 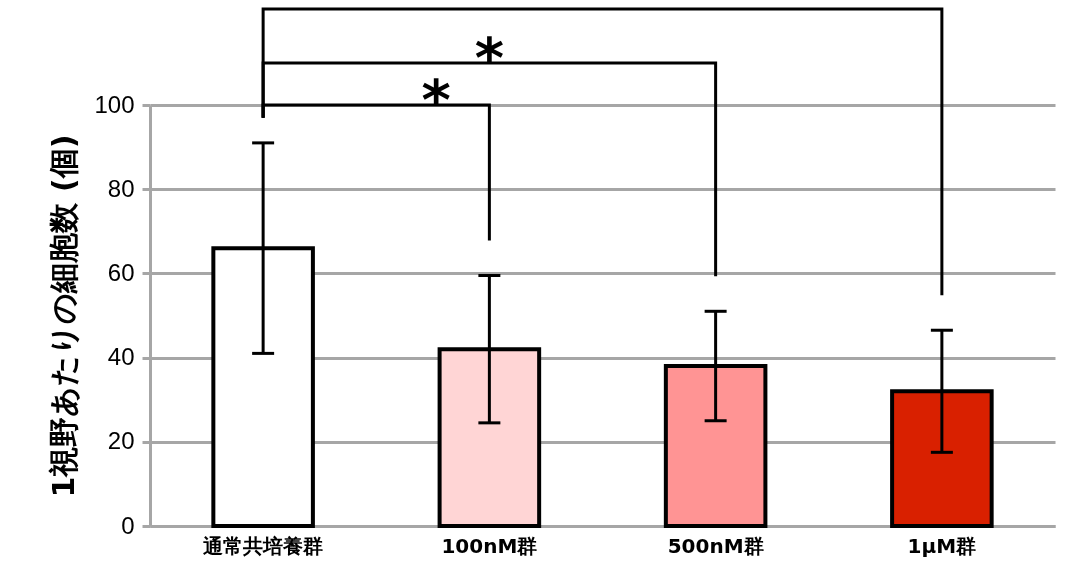 I want to click on y-tick-label: 80, so click(x=121, y=188).